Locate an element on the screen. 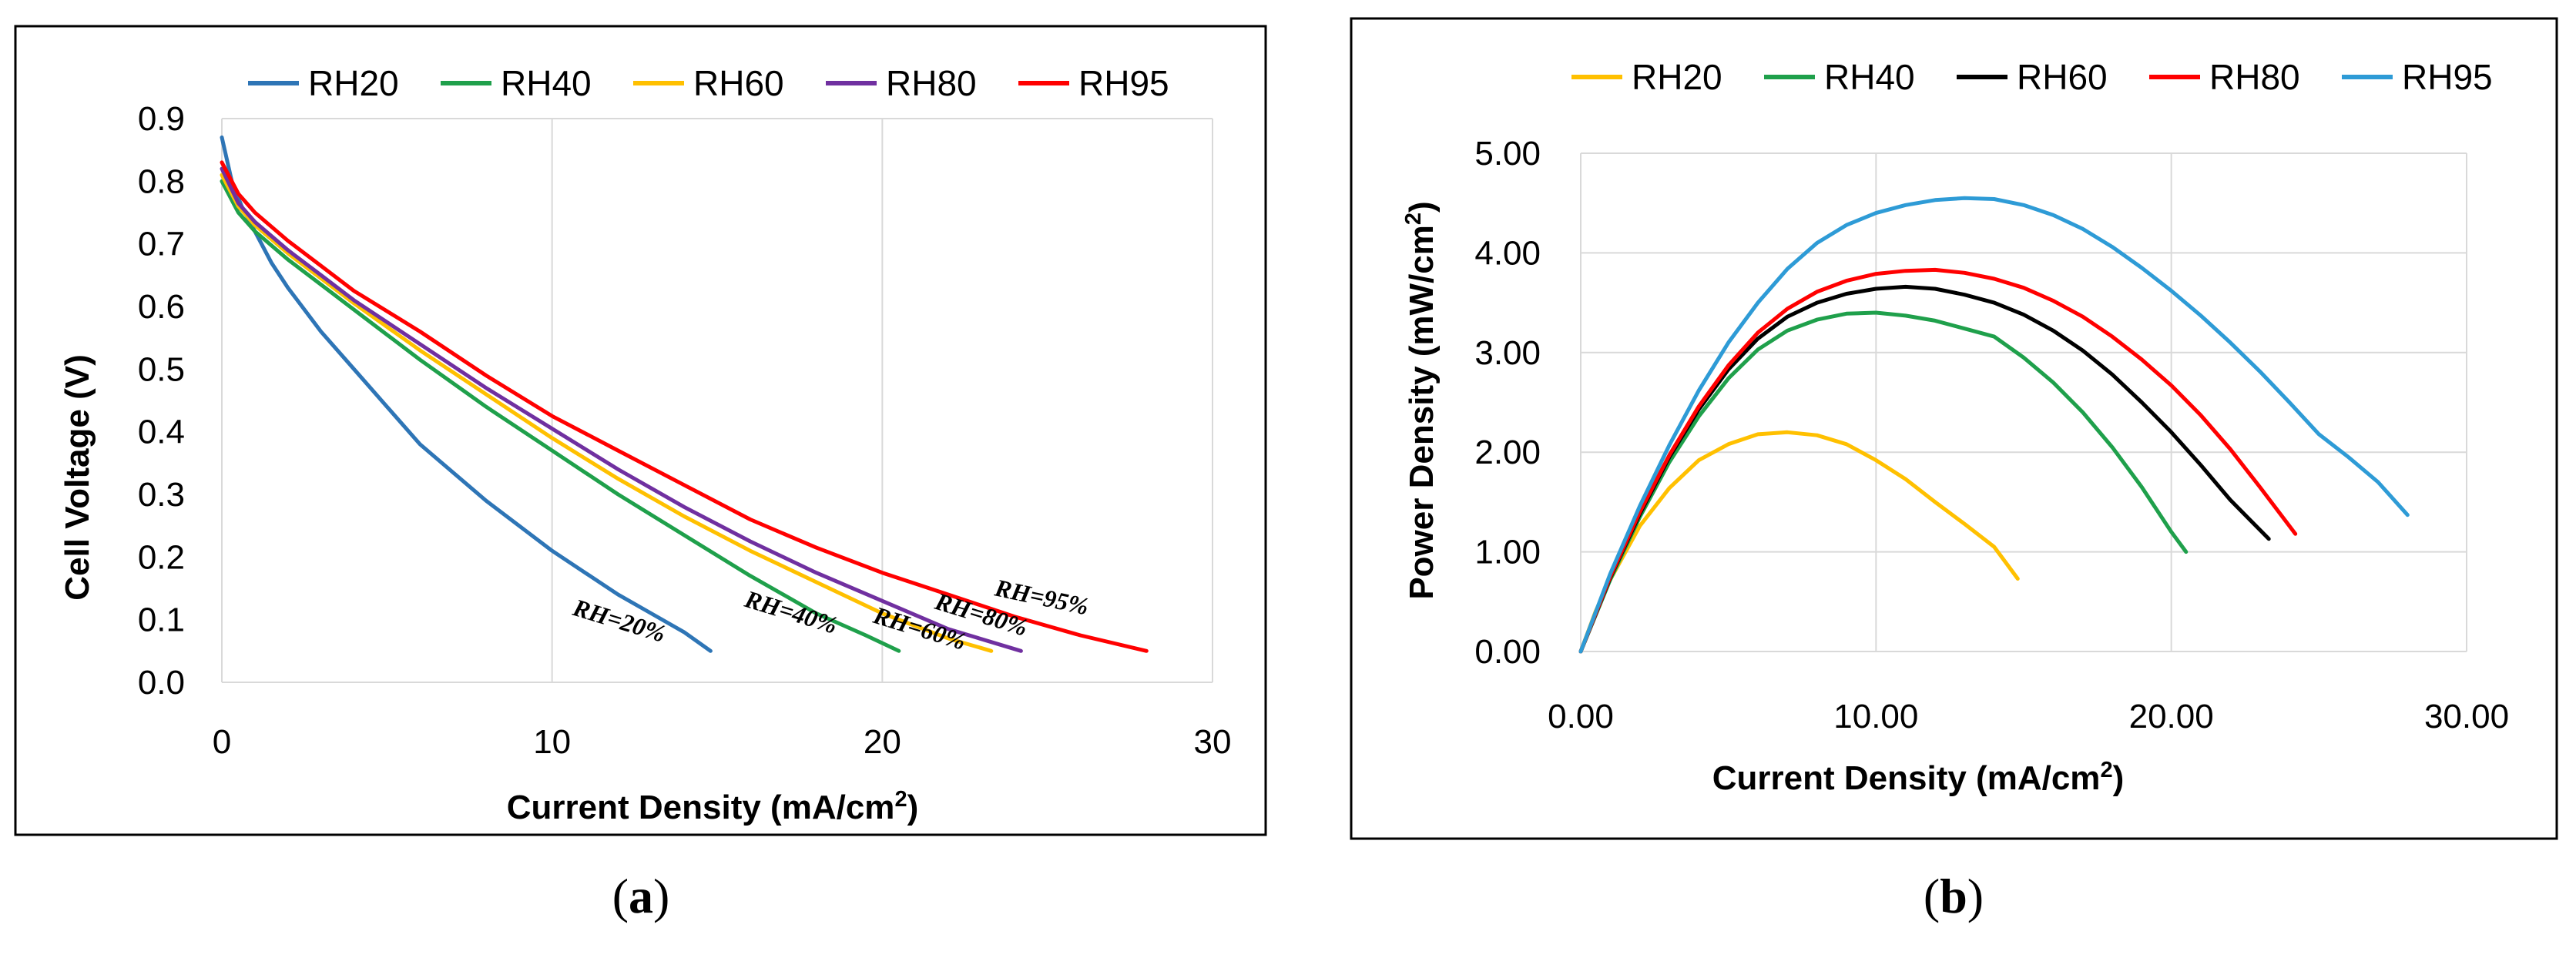 Image resolution: width=2576 pixels, height=958 pixels. chart-a-x-tick-label: 10 is located at coordinates (552, 742).